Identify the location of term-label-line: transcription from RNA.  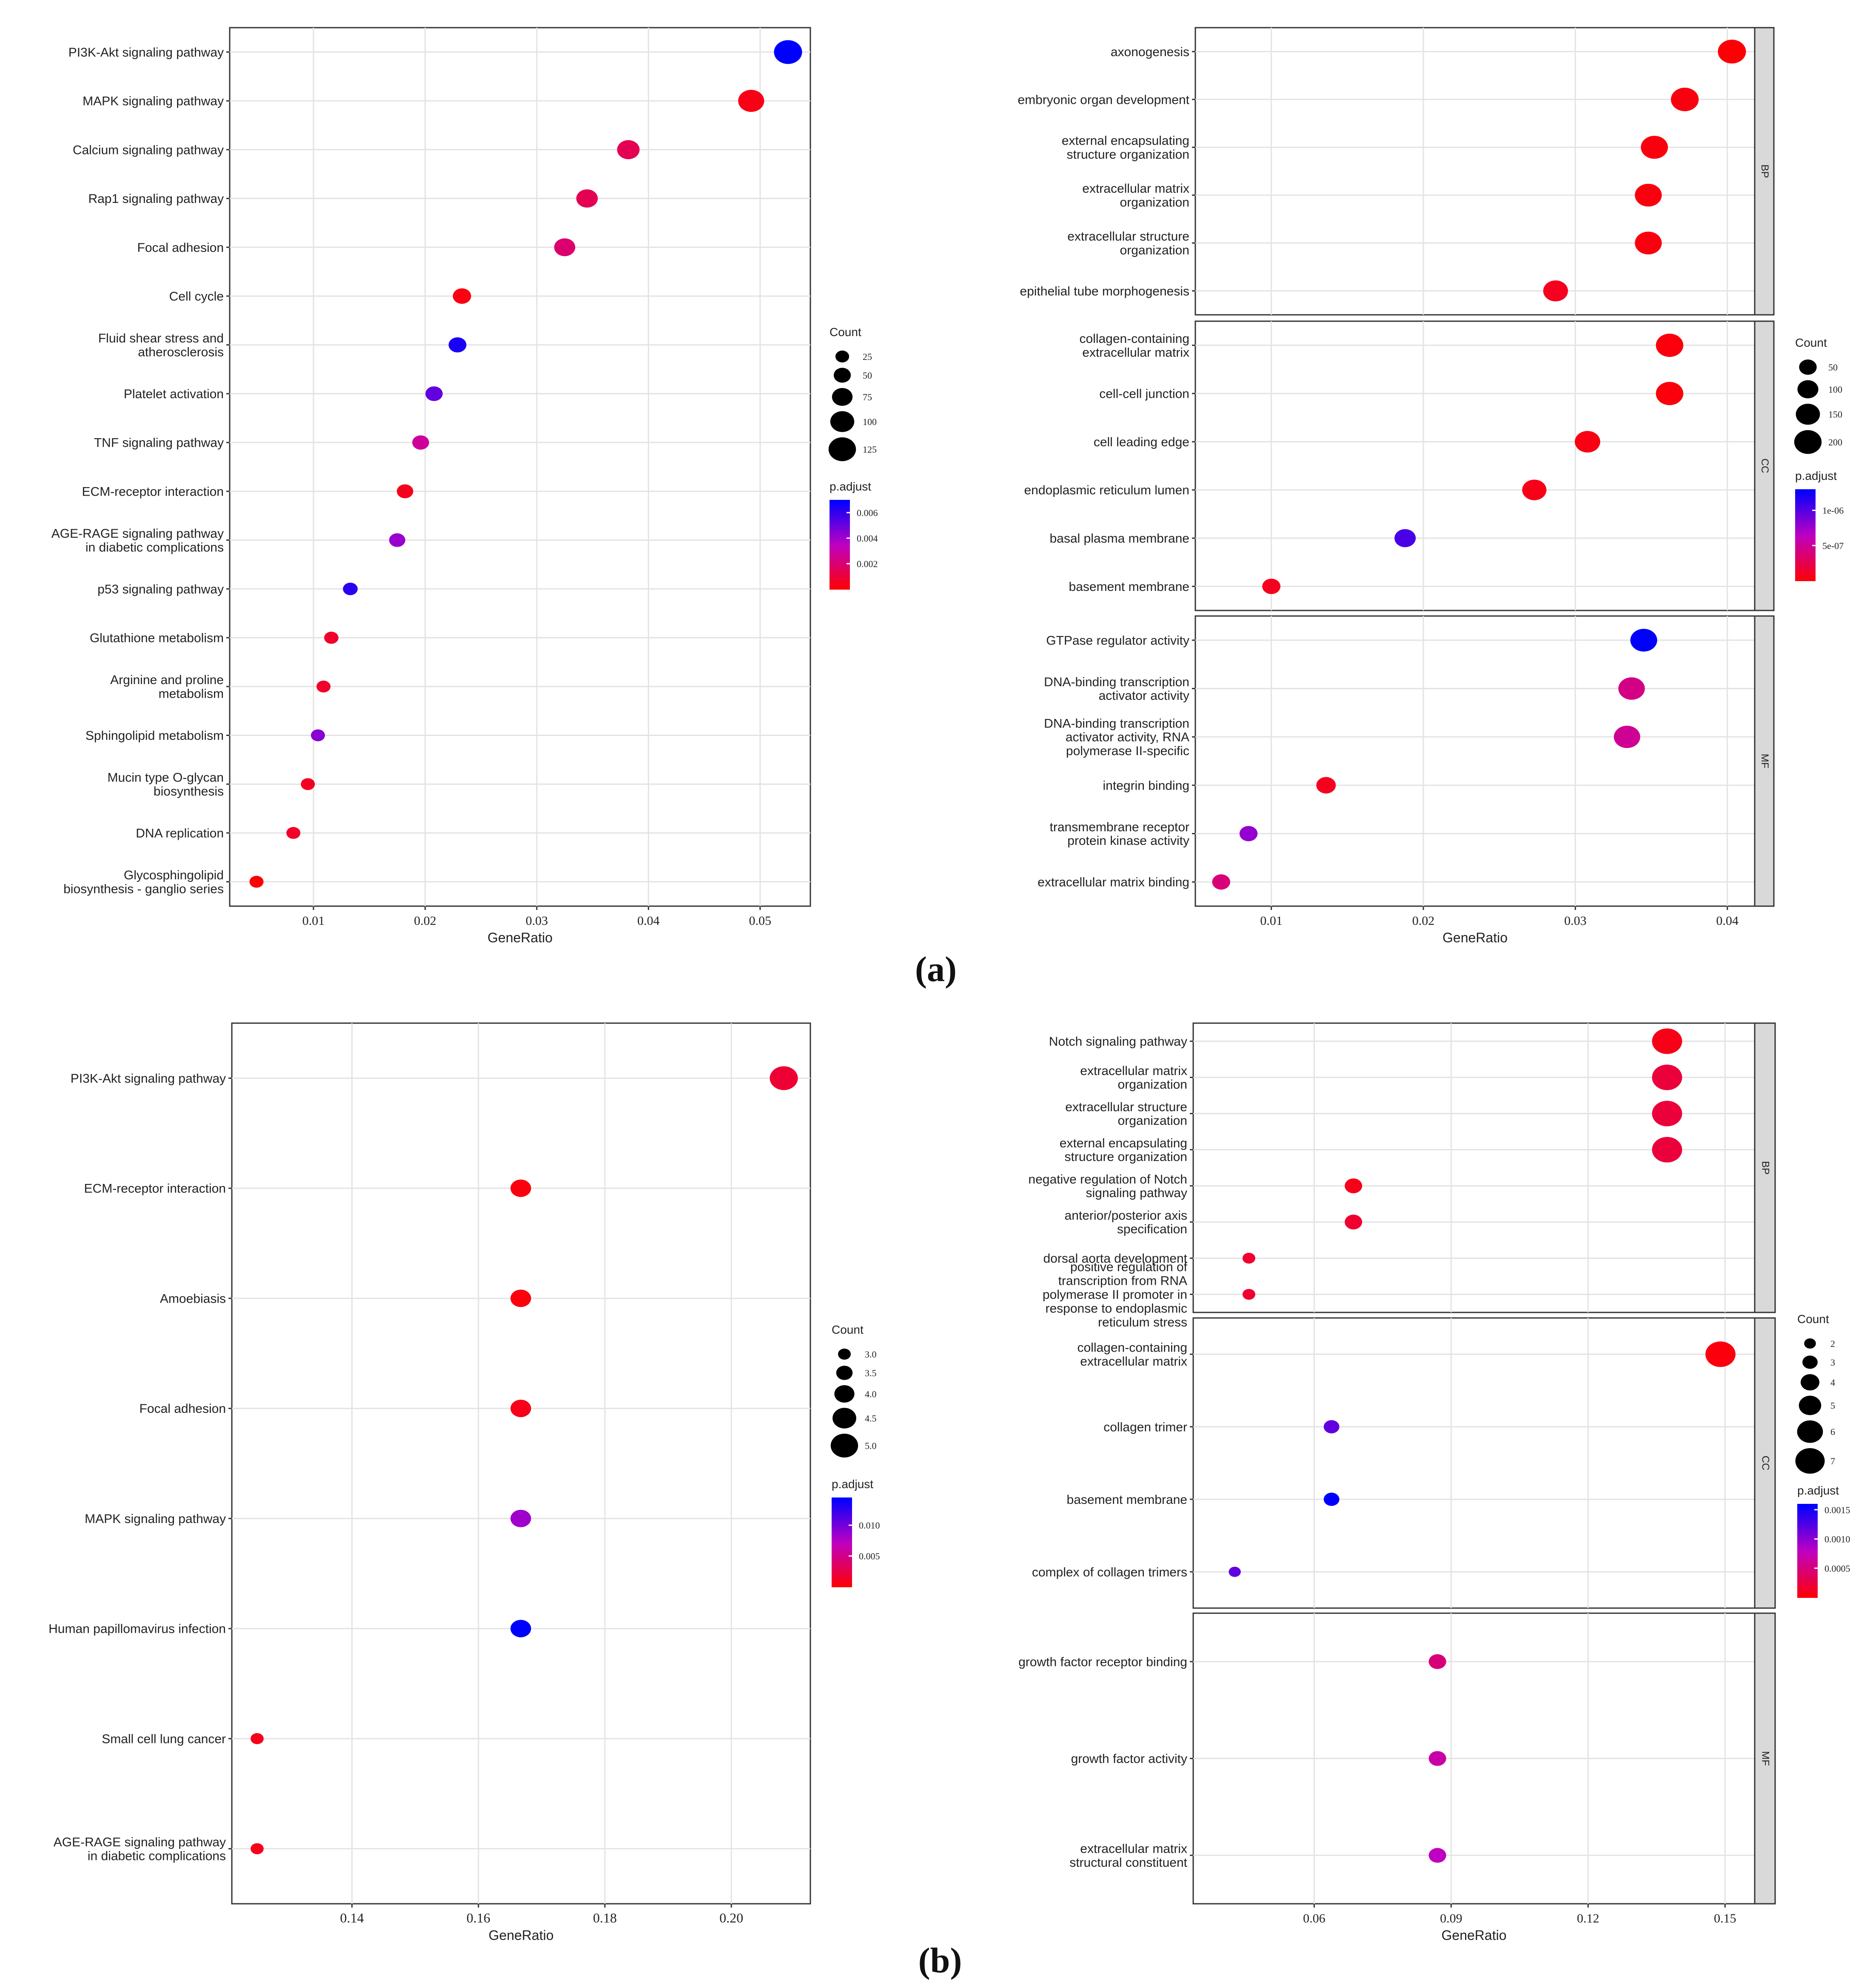
(1122, 1281).